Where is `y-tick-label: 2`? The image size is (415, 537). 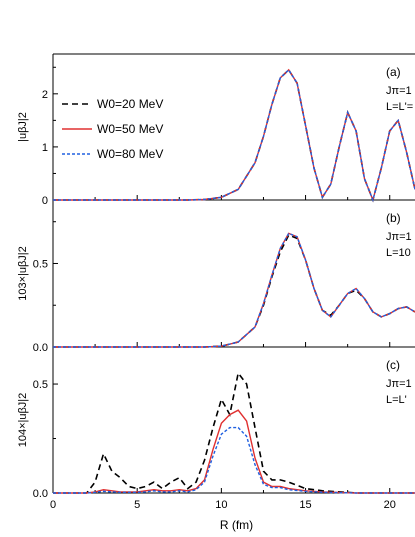
y-tick-label: 2 is located at coordinates (45, 95).